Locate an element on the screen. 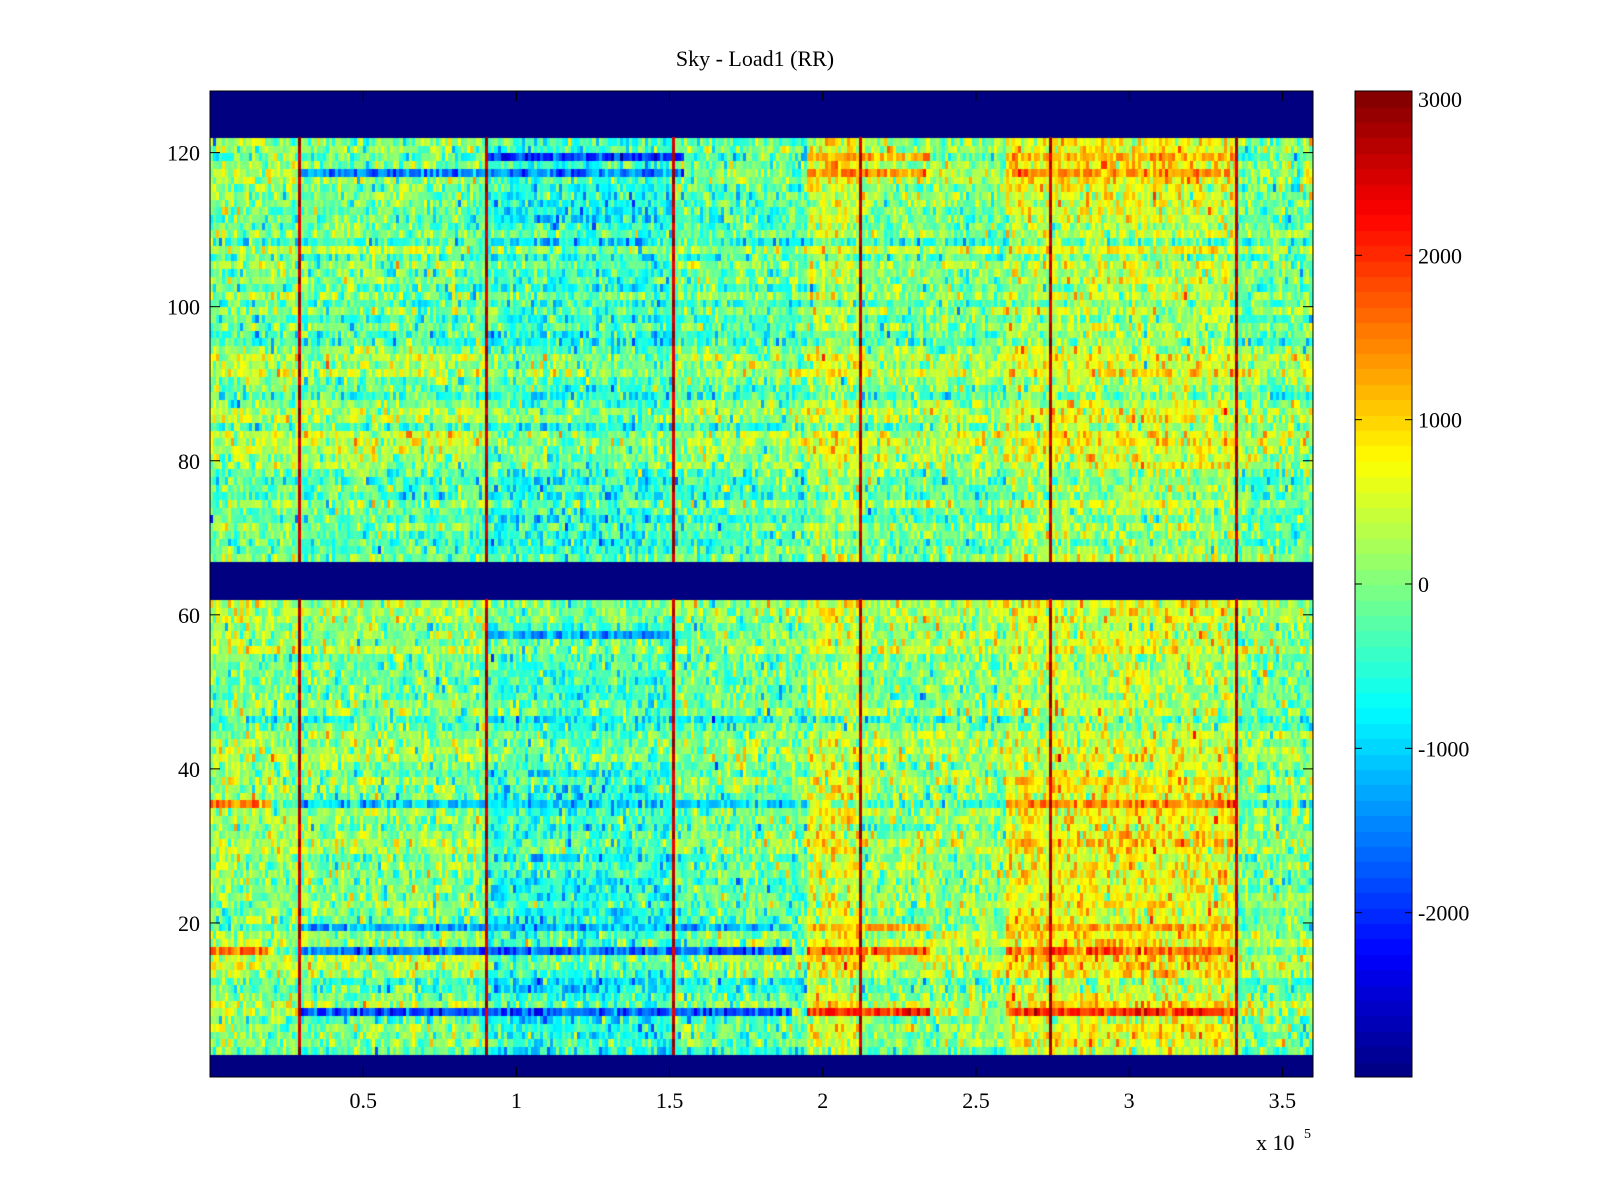 The width and height of the screenshot is (1600, 1200). chart-title: Sky - Load1 (RR) is located at coordinates (755, 58).